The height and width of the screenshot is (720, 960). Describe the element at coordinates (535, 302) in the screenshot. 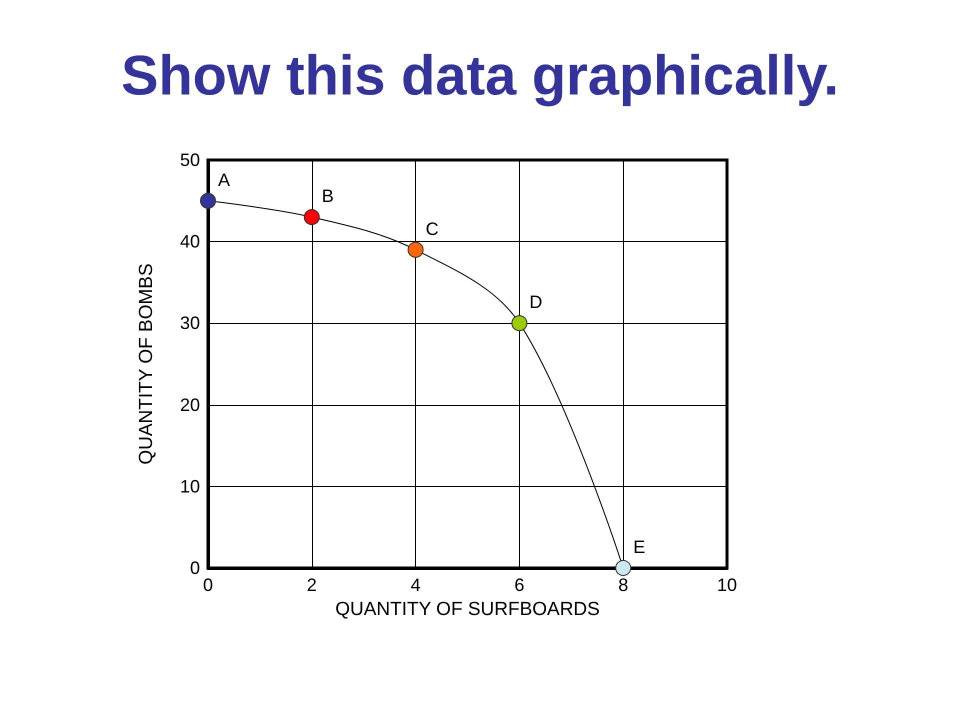

I see `annotation: D` at that location.